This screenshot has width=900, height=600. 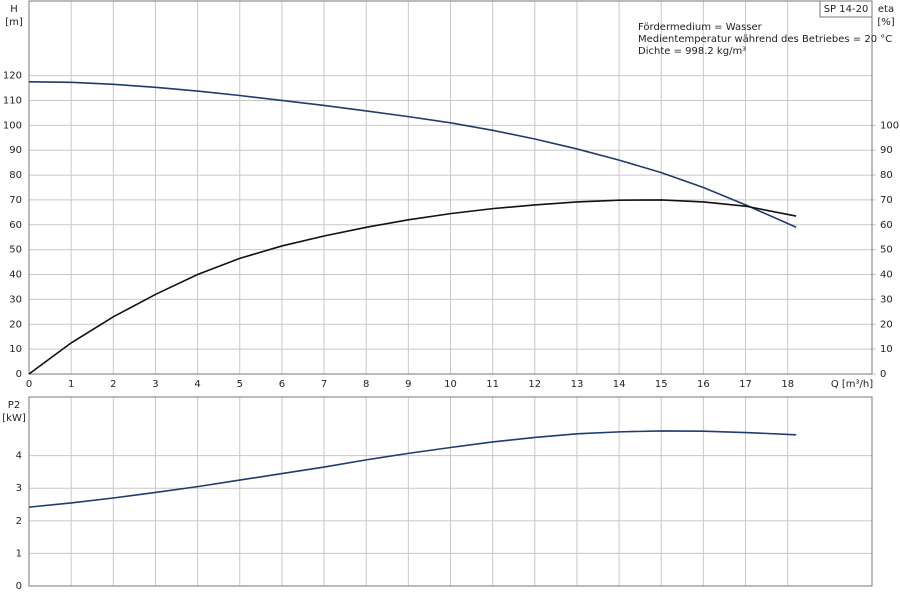 I want to click on y-tick-label: 60, so click(x=15, y=225).